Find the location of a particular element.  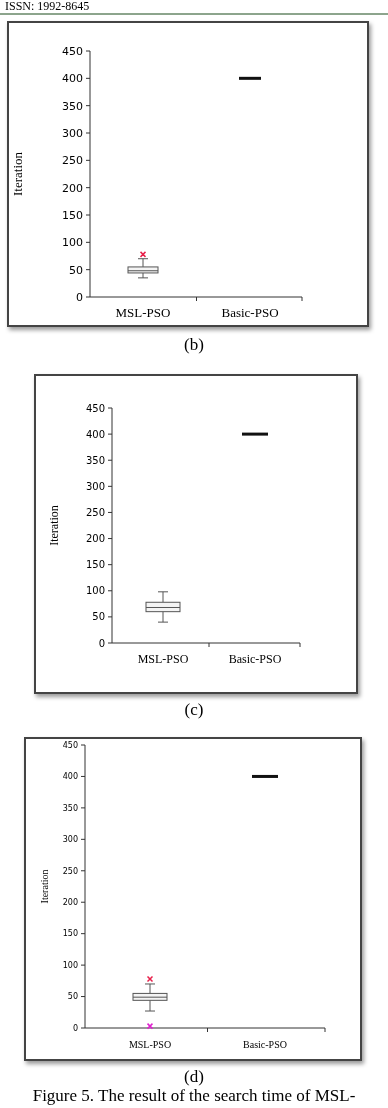

text: ISSN: 1992-8645 is located at coordinates (47, 6).